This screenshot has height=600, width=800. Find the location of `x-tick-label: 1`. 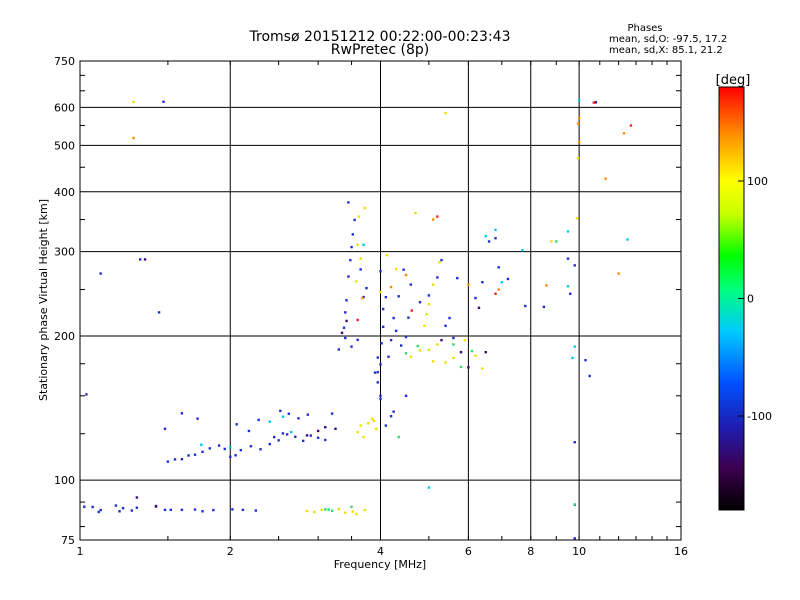

x-tick-label: 1 is located at coordinates (80, 551).